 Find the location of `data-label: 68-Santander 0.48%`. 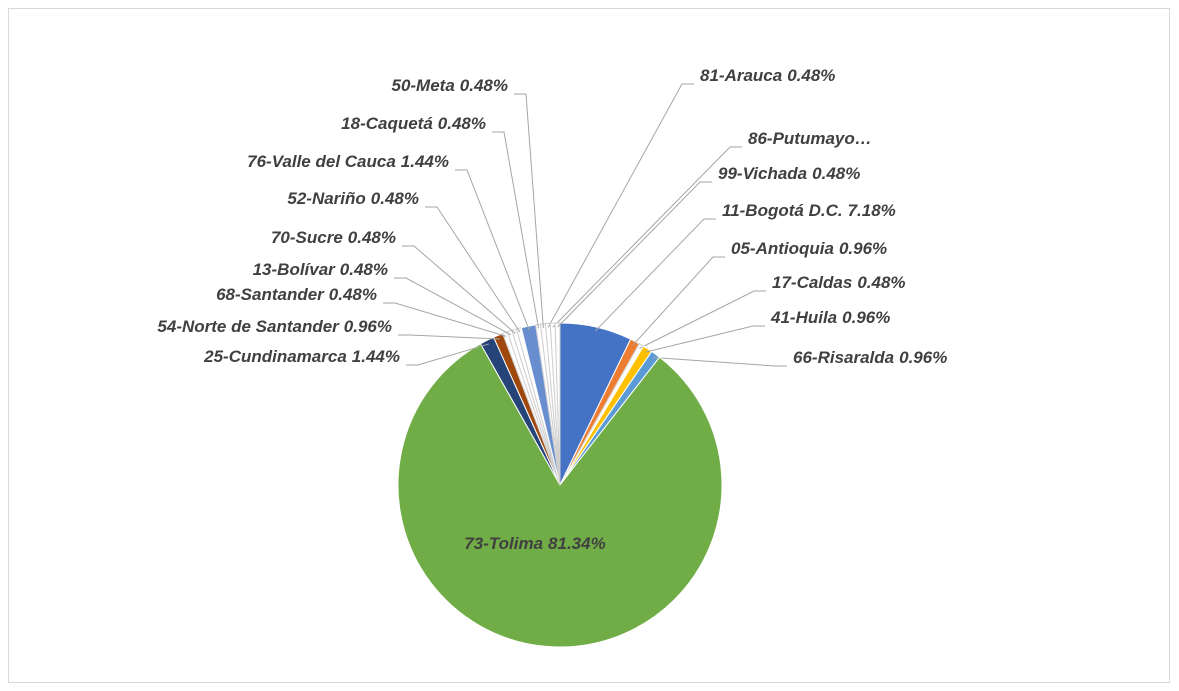

data-label: 68-Santander 0.48% is located at coordinates (296, 294).